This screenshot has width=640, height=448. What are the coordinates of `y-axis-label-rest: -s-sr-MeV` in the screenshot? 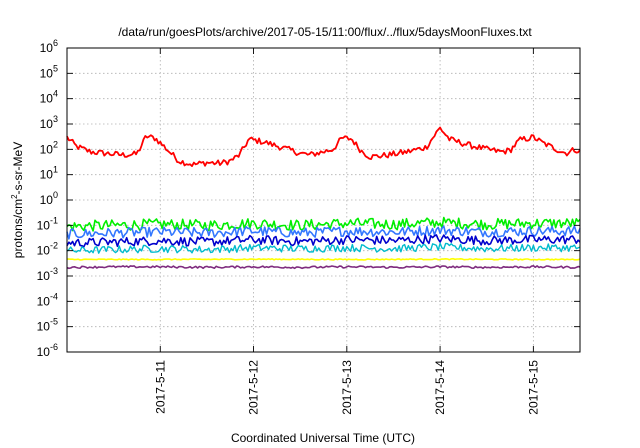 It's located at (18, 168).